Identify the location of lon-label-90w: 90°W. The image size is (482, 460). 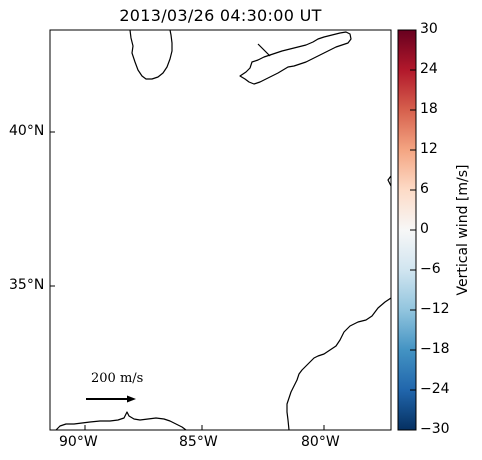
(78, 442).